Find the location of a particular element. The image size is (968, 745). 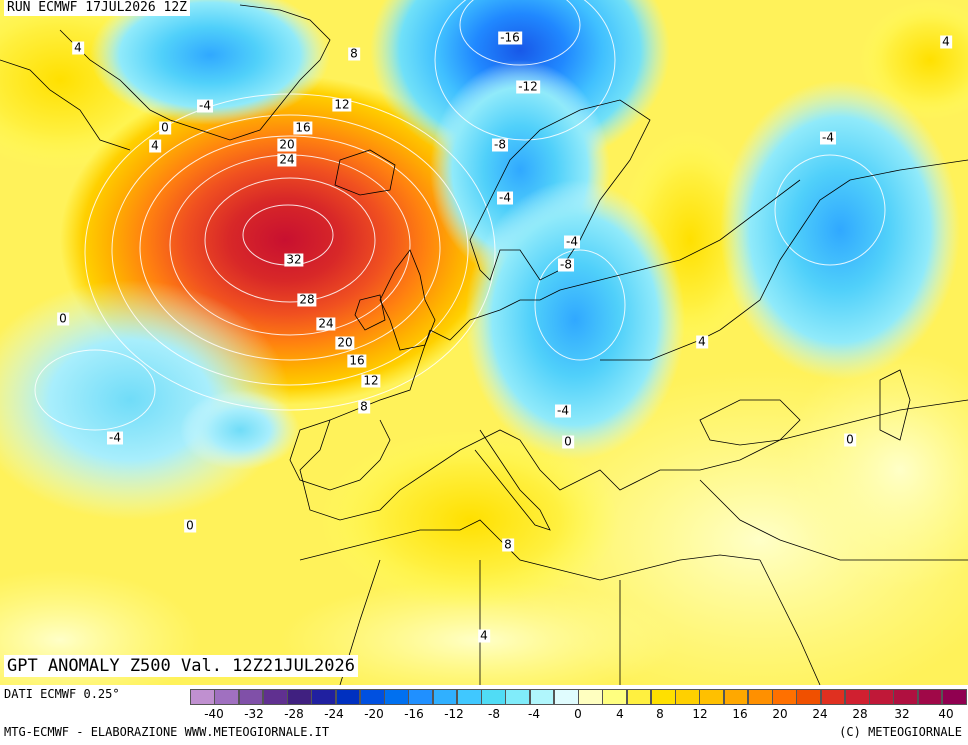

legend-tick: 24 is located at coordinates (820, 714).